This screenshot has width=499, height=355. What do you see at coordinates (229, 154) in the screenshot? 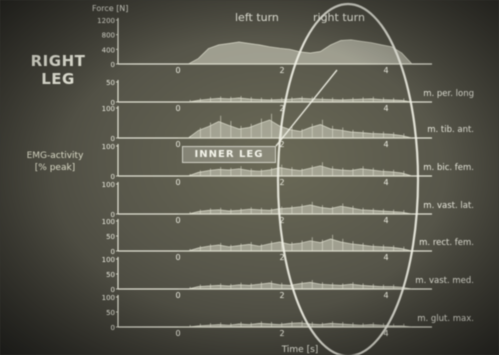
I see `inner-leg-overlay-label: INNER LEG` at bounding box center [229, 154].